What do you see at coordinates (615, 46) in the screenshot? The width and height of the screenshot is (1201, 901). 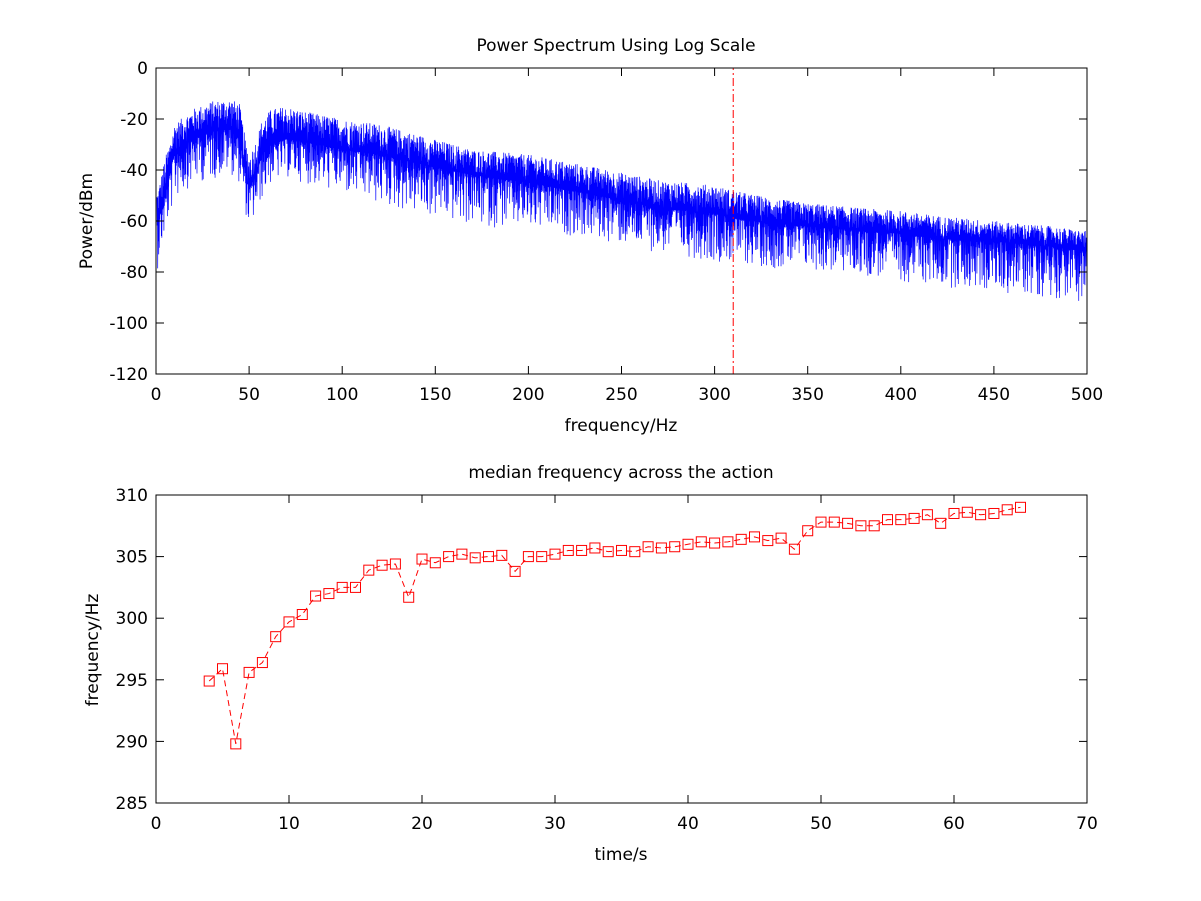 I see `chart-title: Power Spectrum Using Log Scale` at bounding box center [615, 46].